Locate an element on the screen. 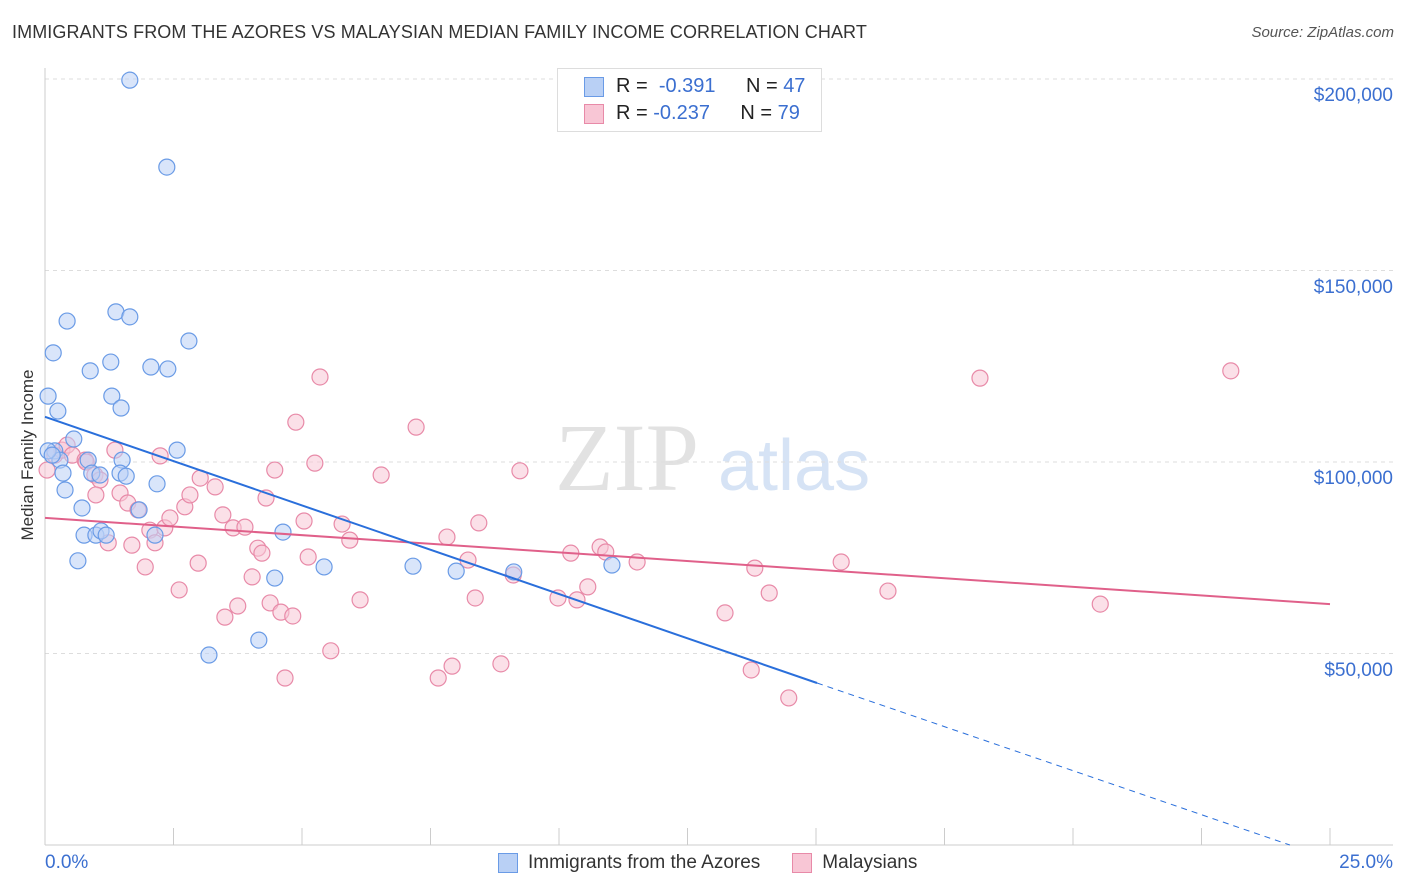 Image resolution: width=1406 pixels, height=892 pixels. azores-legend-swatch is located at coordinates (508, 863).